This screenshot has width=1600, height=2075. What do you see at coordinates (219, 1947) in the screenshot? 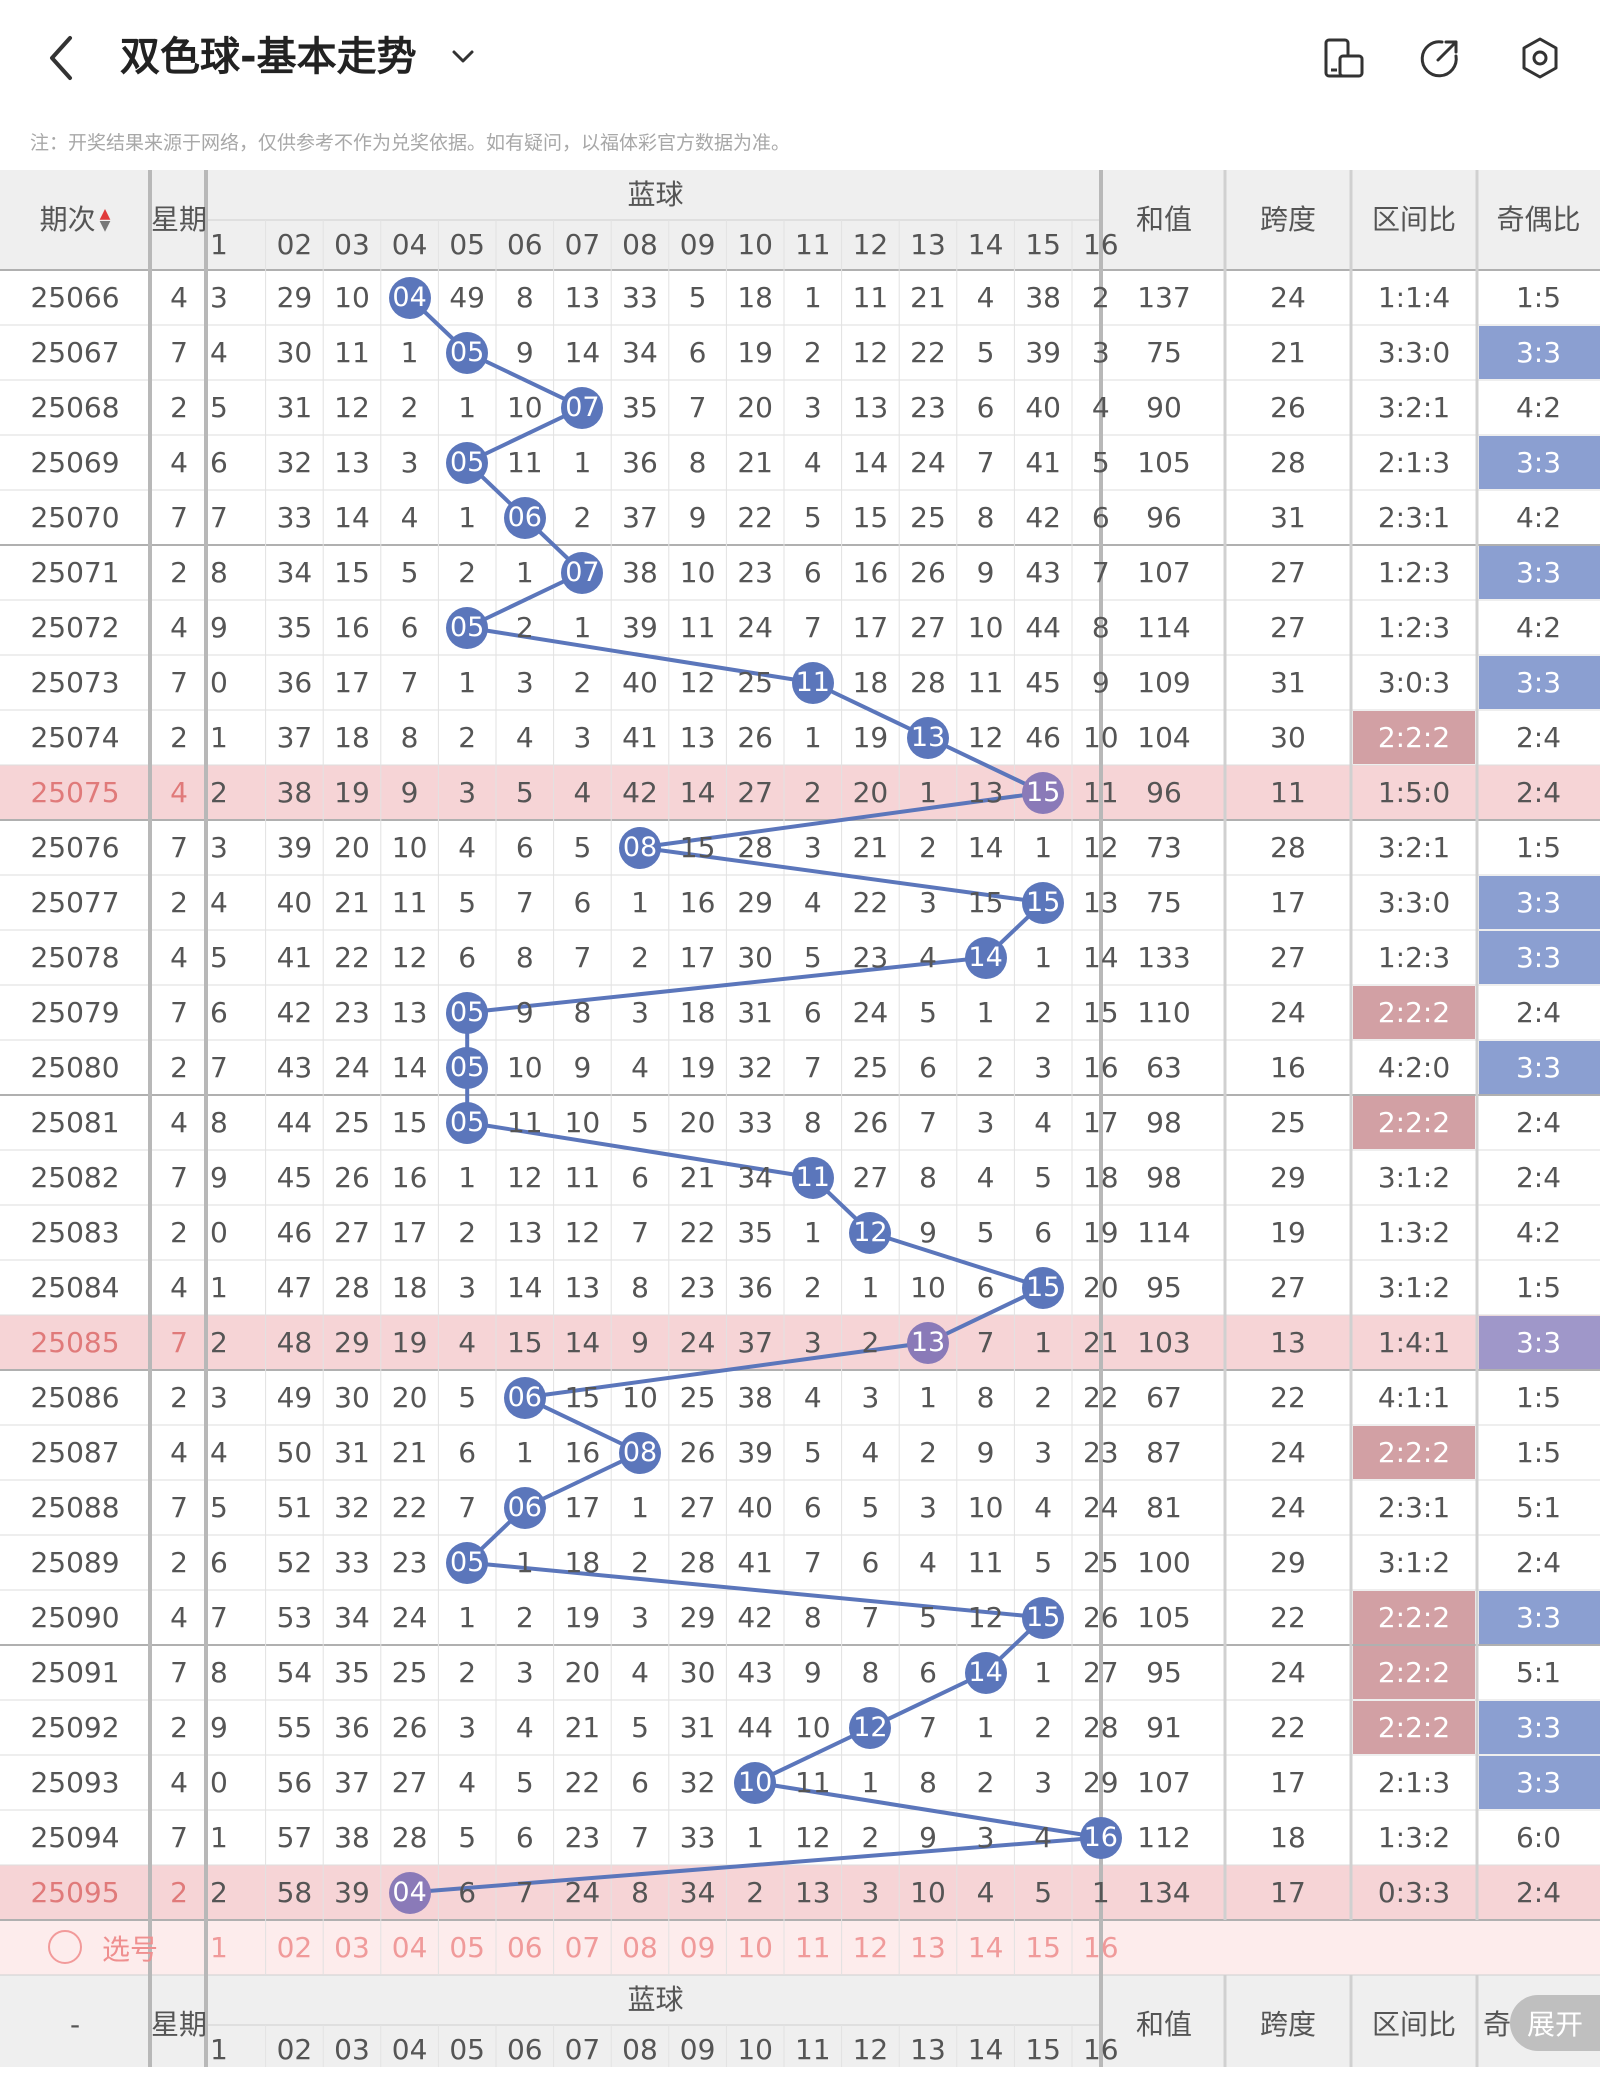
I see `select-ball-1: 1` at bounding box center [219, 1947].